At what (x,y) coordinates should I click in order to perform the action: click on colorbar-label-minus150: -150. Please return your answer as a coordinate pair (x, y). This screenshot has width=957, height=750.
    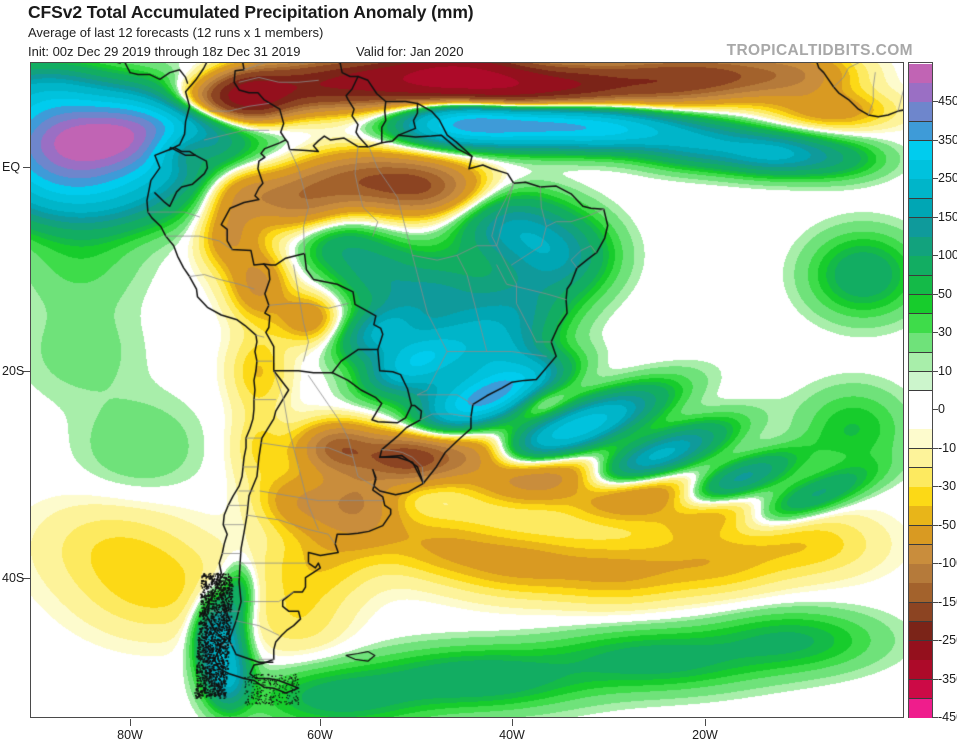
    Looking at the image, I should click on (947, 601).